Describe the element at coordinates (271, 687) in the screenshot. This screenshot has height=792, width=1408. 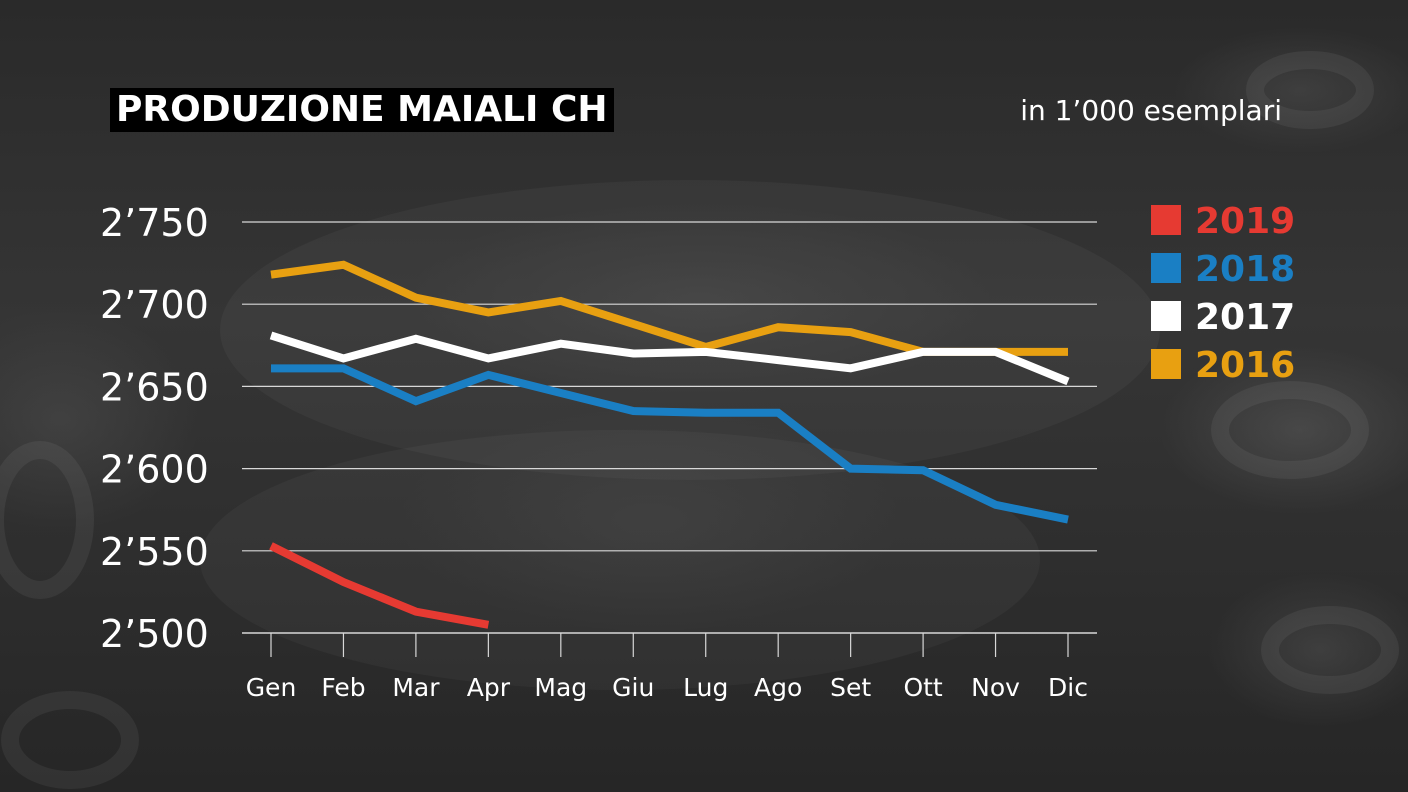
I see `x-tick-label: Gen` at that location.